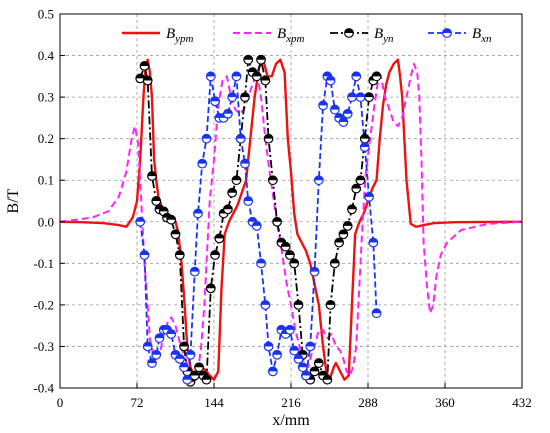  What do you see at coordinates (43, 201) in the screenshot?
I see `y-tick-labels: -0.4 -0.3 -0.2 -0.1 0.0 0.1 0.2 0.3 0.4 0.5` at bounding box center [43, 201].